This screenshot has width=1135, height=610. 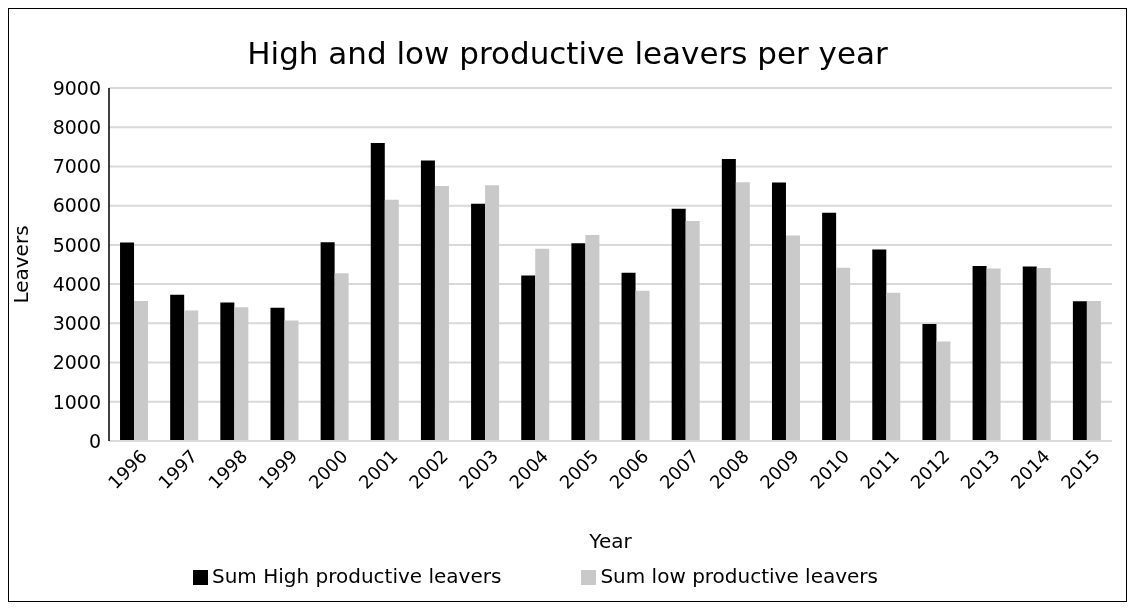 I want to click on y-tick-label: 0, so click(x=94, y=440).